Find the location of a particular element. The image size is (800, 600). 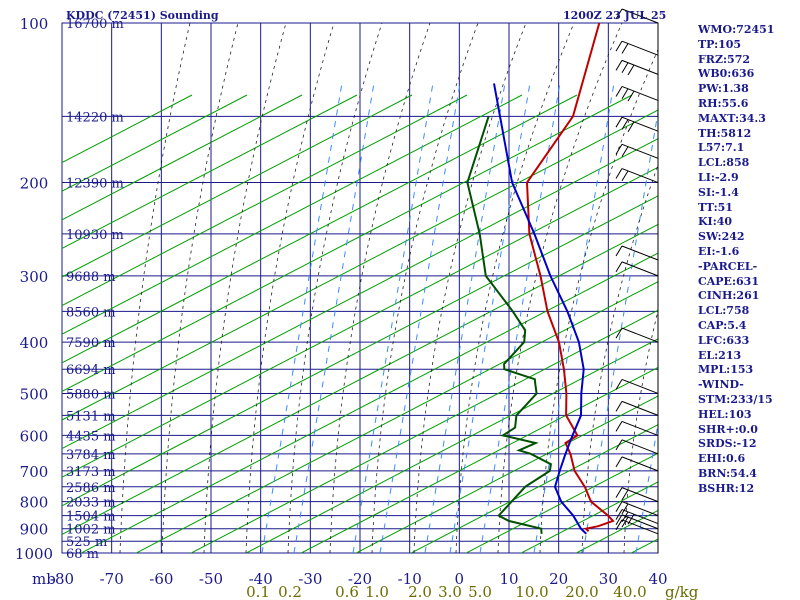

index-item: KI:40 is located at coordinates (715, 222).